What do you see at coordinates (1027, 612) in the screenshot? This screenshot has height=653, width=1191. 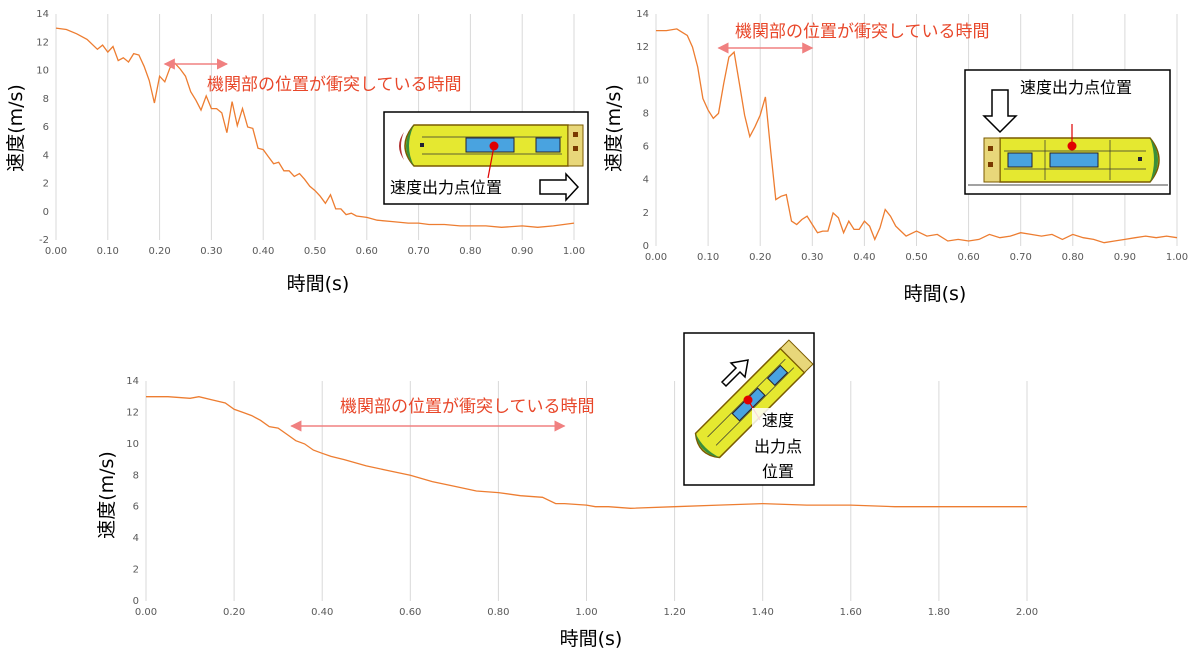 I see `x-tick-label: 2.00` at bounding box center [1027, 612].